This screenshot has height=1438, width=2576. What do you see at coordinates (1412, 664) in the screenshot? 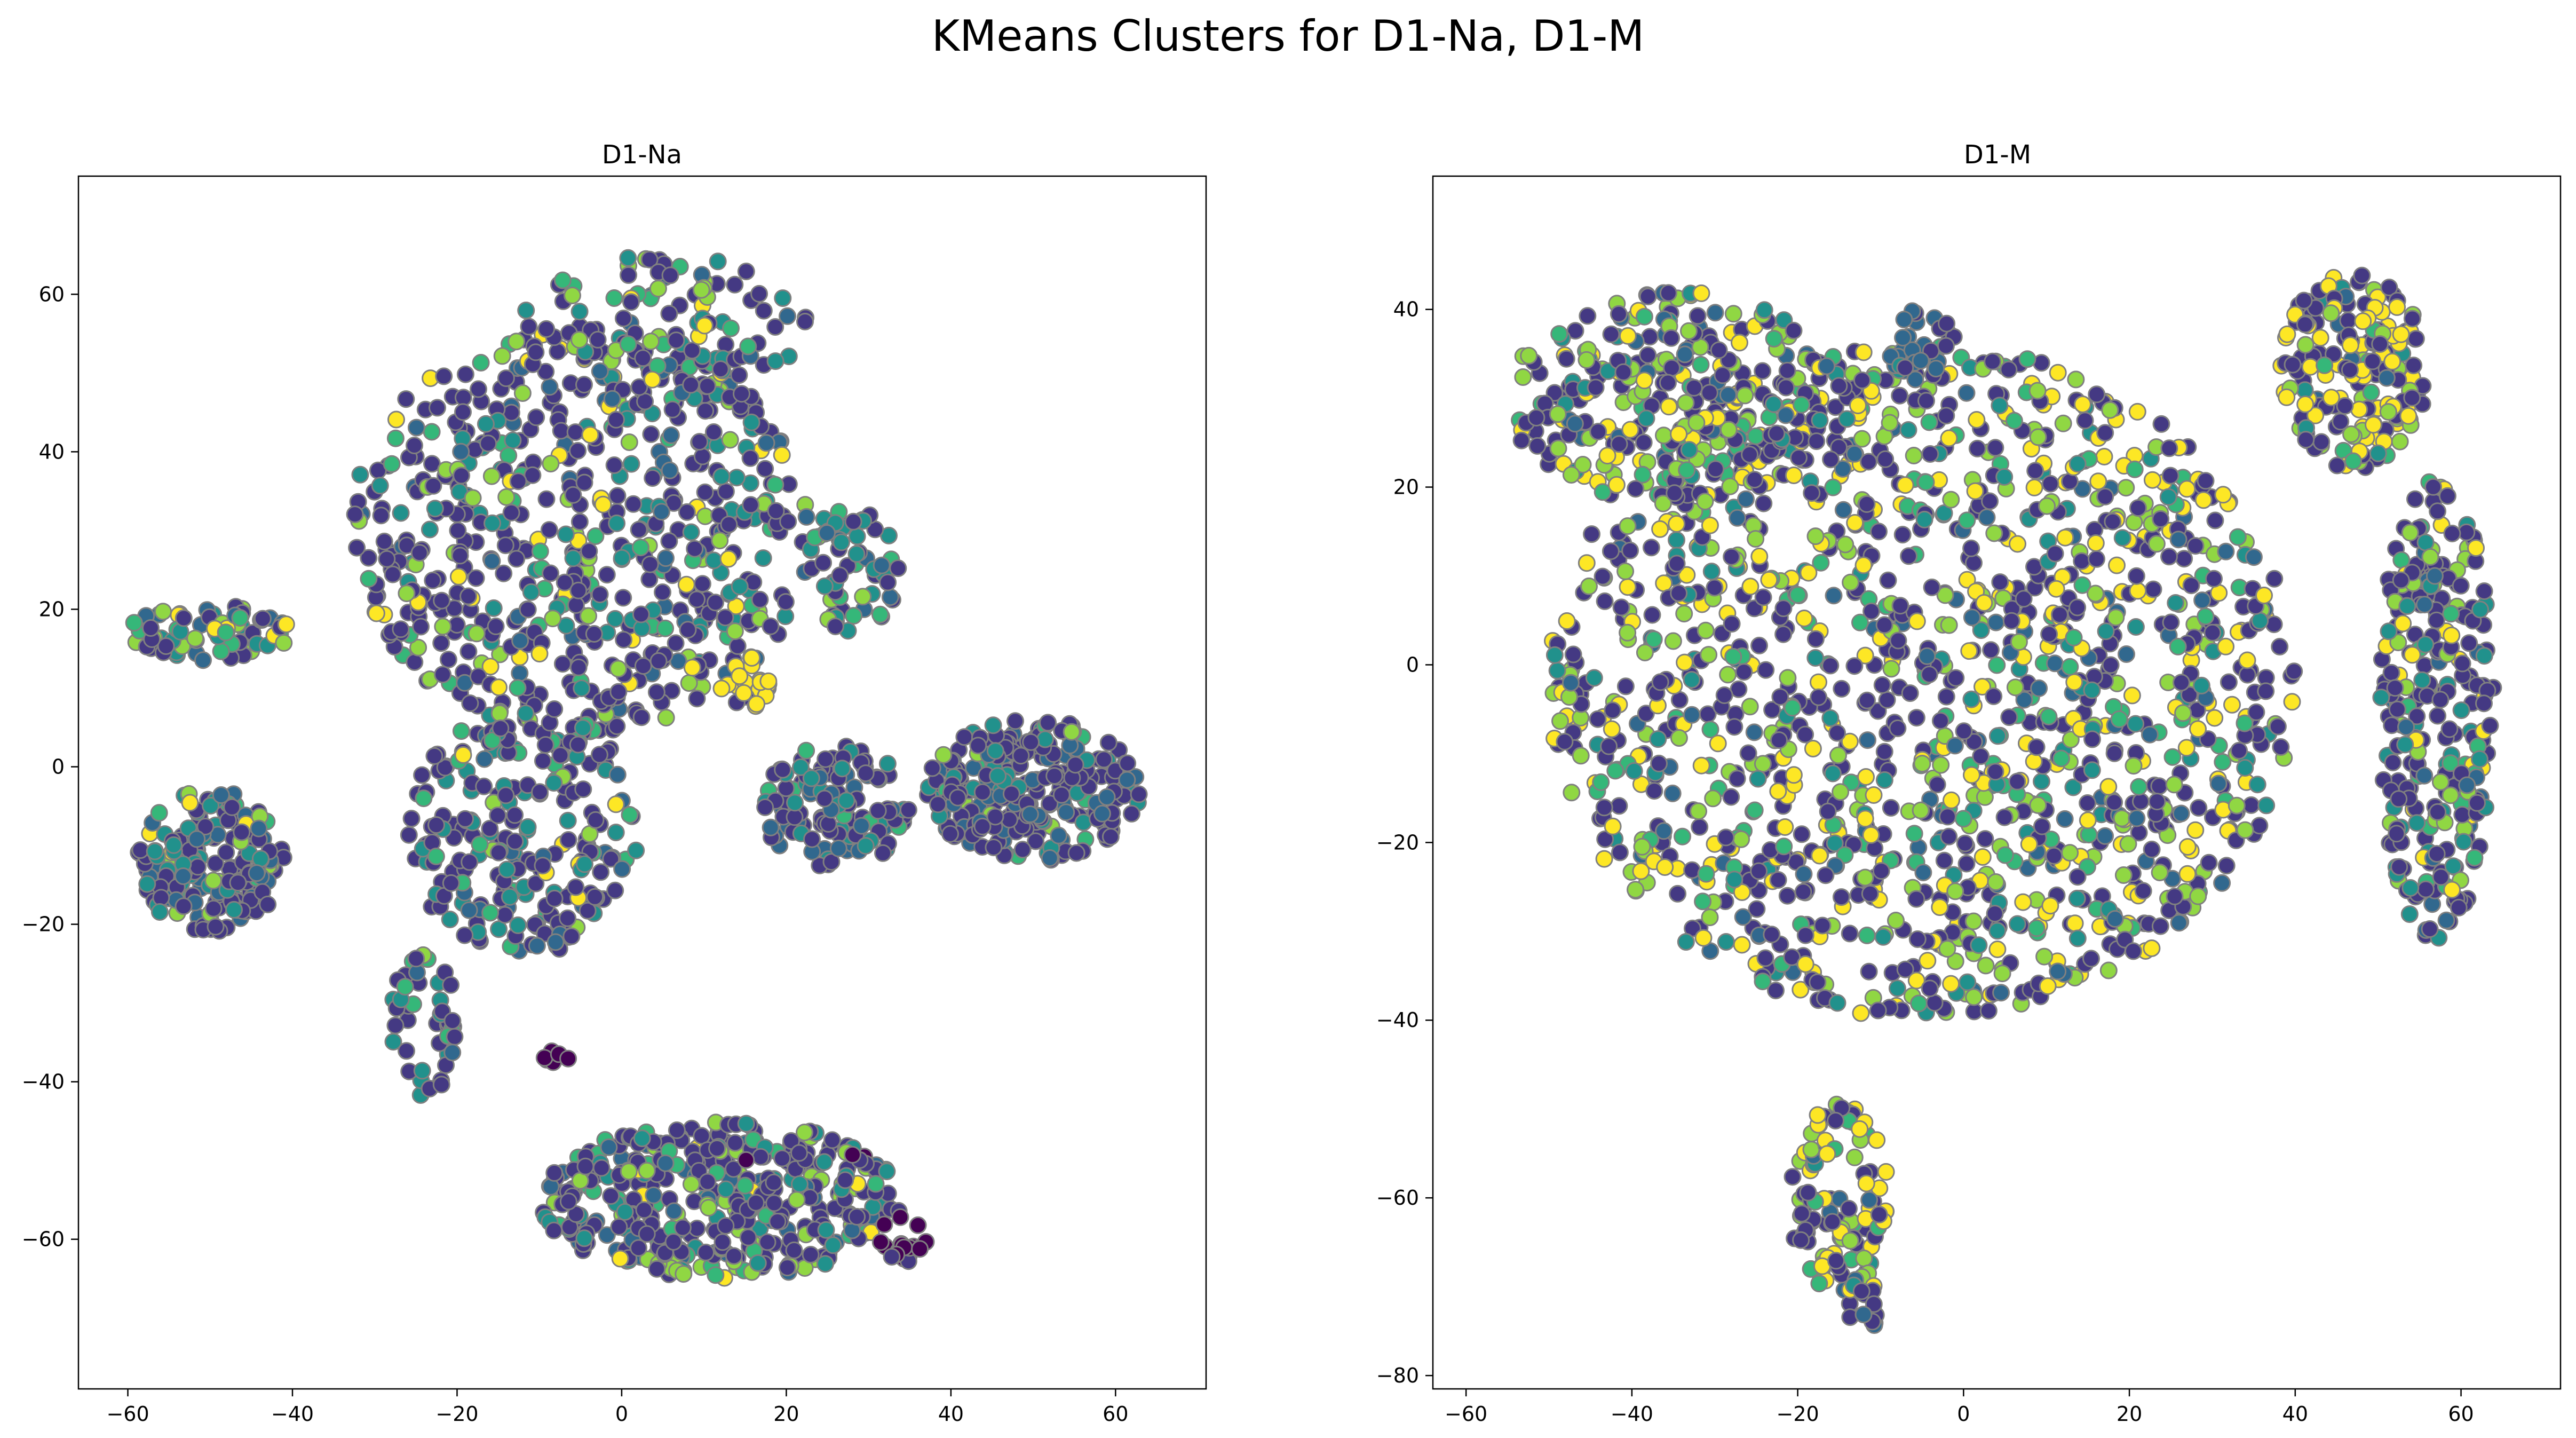
I see `y-tick-label: 0` at bounding box center [1412, 664].